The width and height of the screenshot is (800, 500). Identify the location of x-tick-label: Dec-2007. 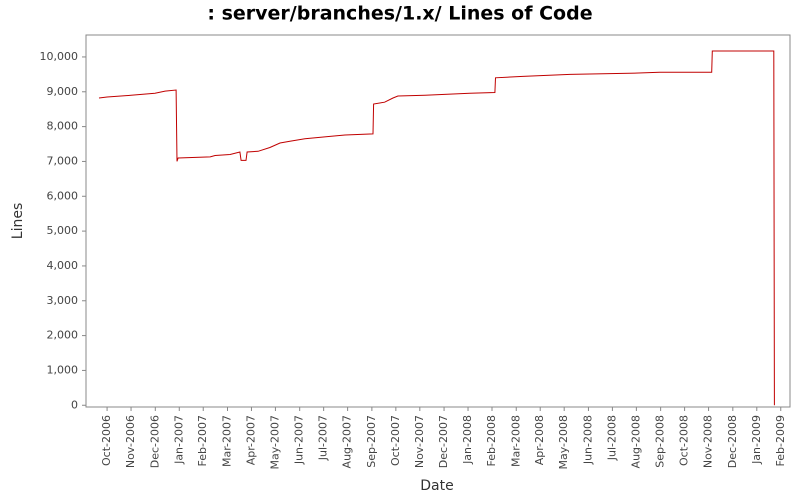
(443, 441).